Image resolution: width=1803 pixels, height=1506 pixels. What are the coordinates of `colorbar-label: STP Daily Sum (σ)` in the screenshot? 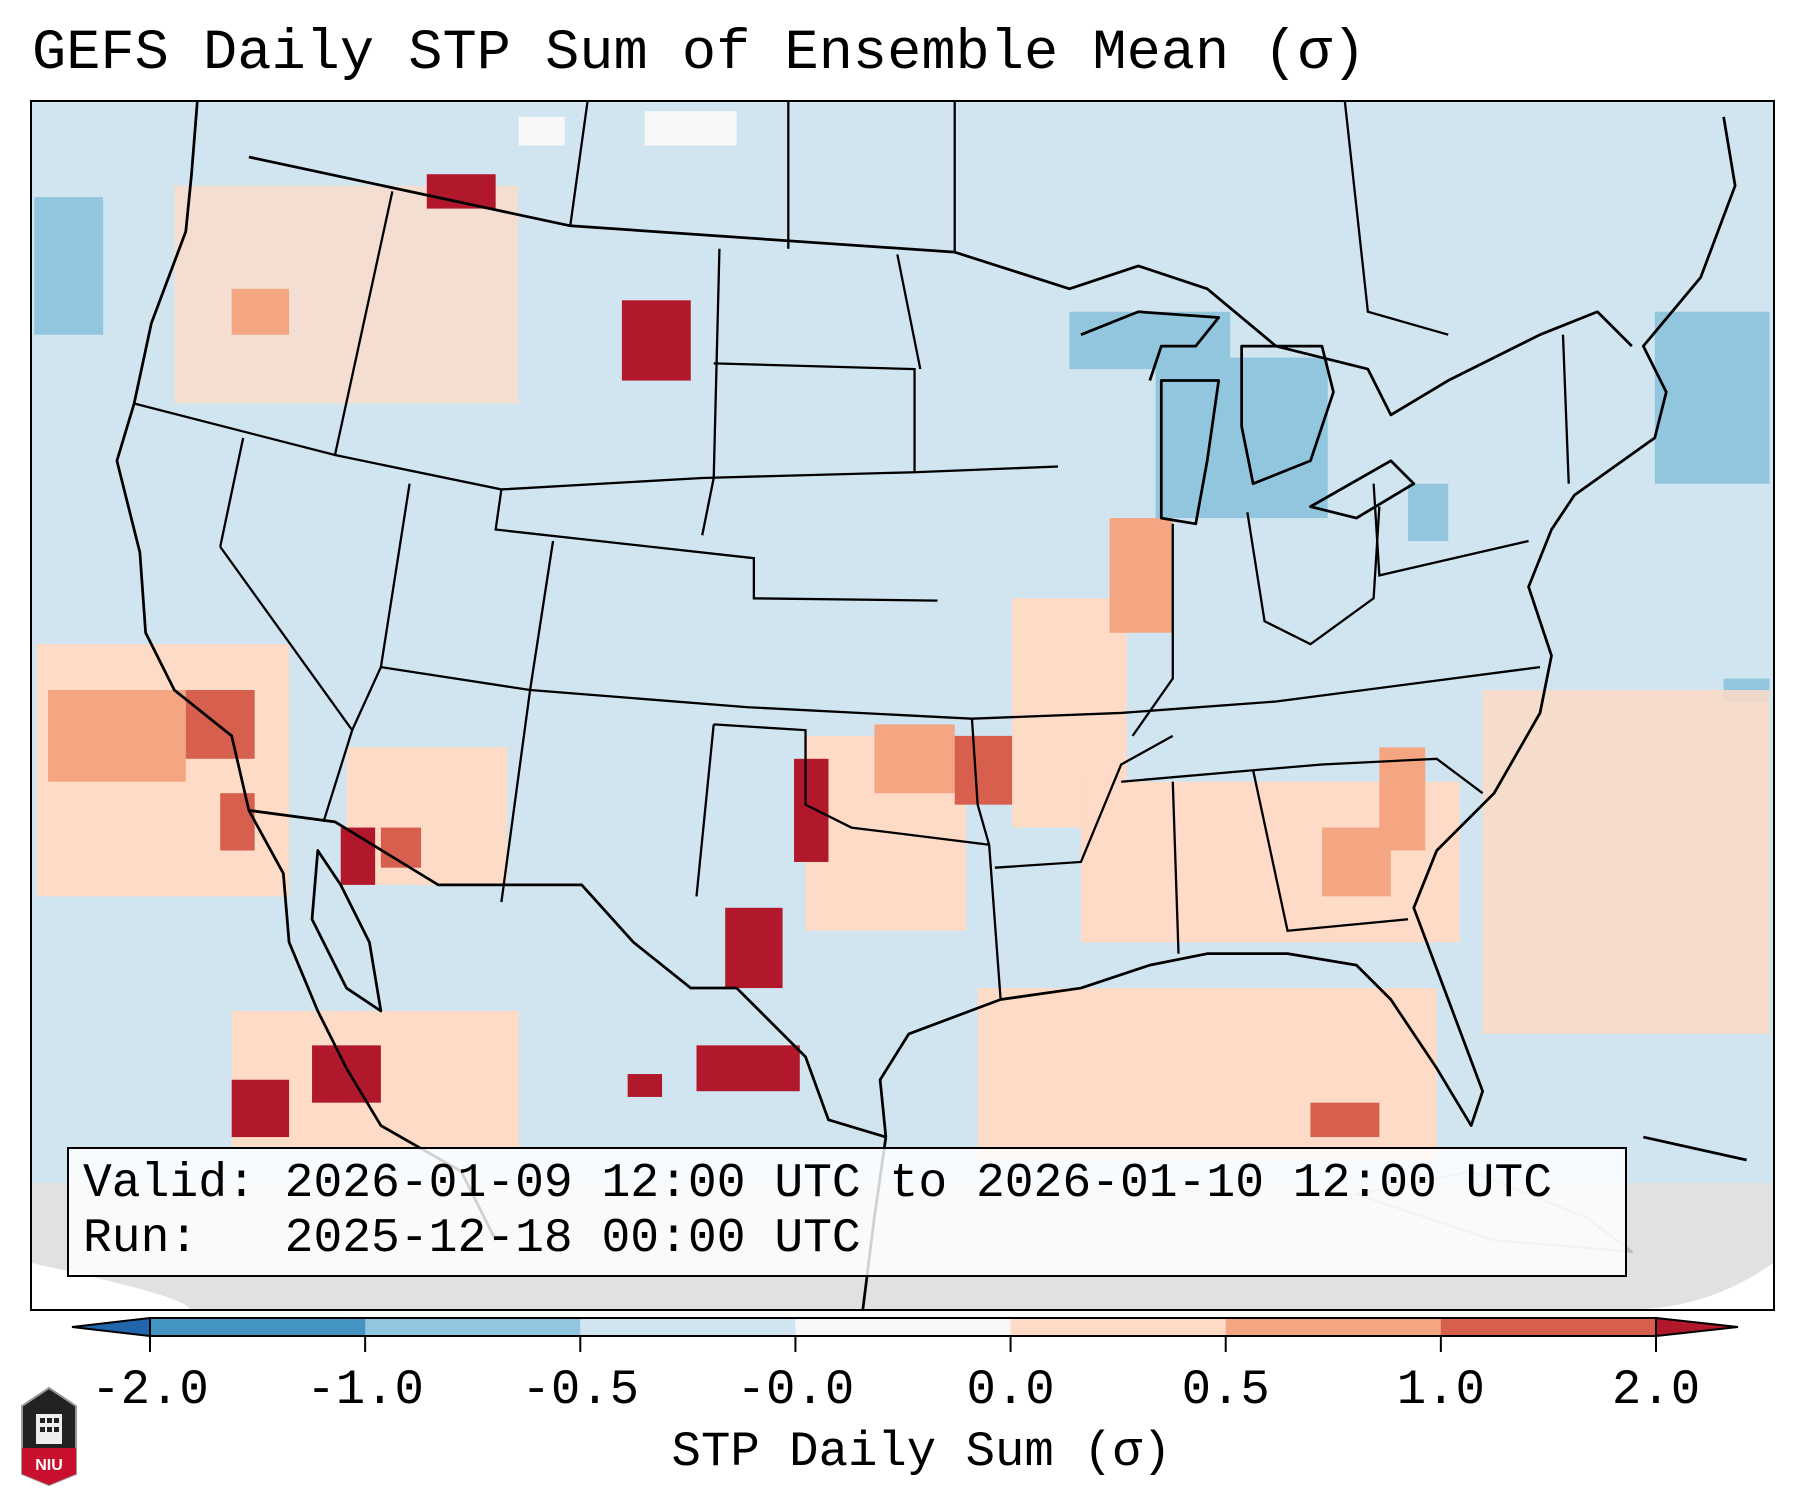 It's located at (921, 1452).